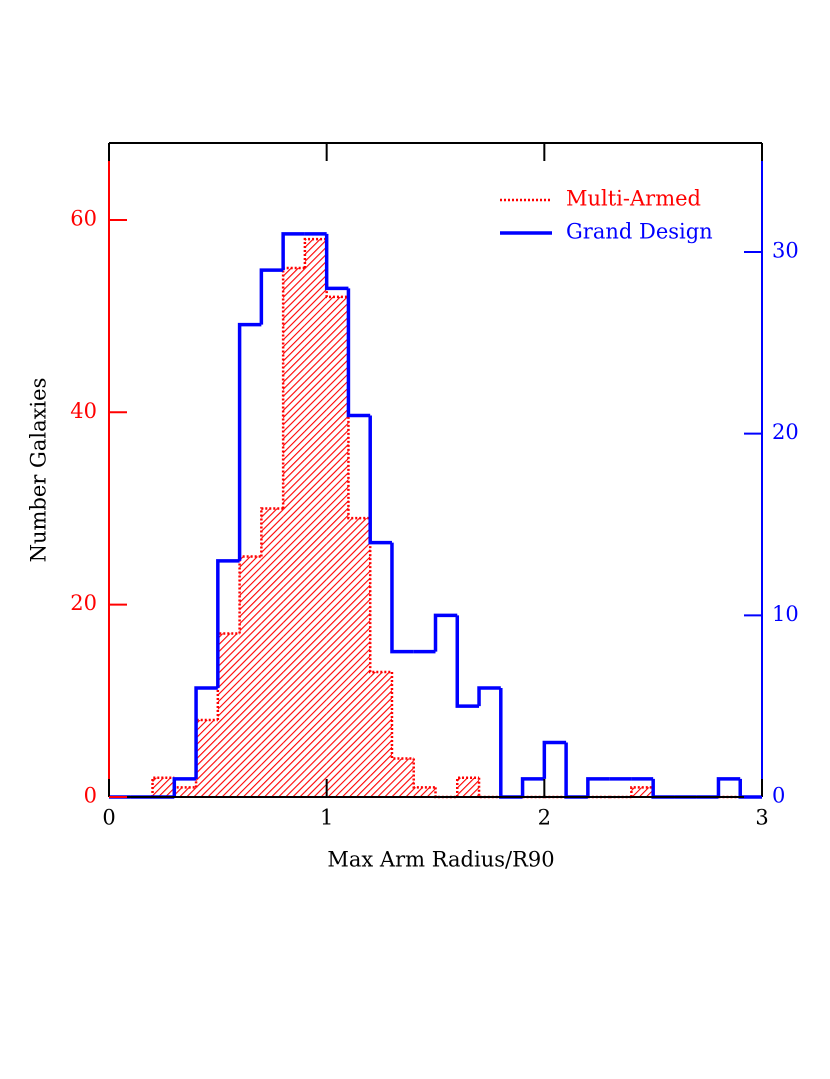 The image size is (830, 1079). What do you see at coordinates (785, 614) in the screenshot?
I see `y2-tick-label: 10` at bounding box center [785, 614].